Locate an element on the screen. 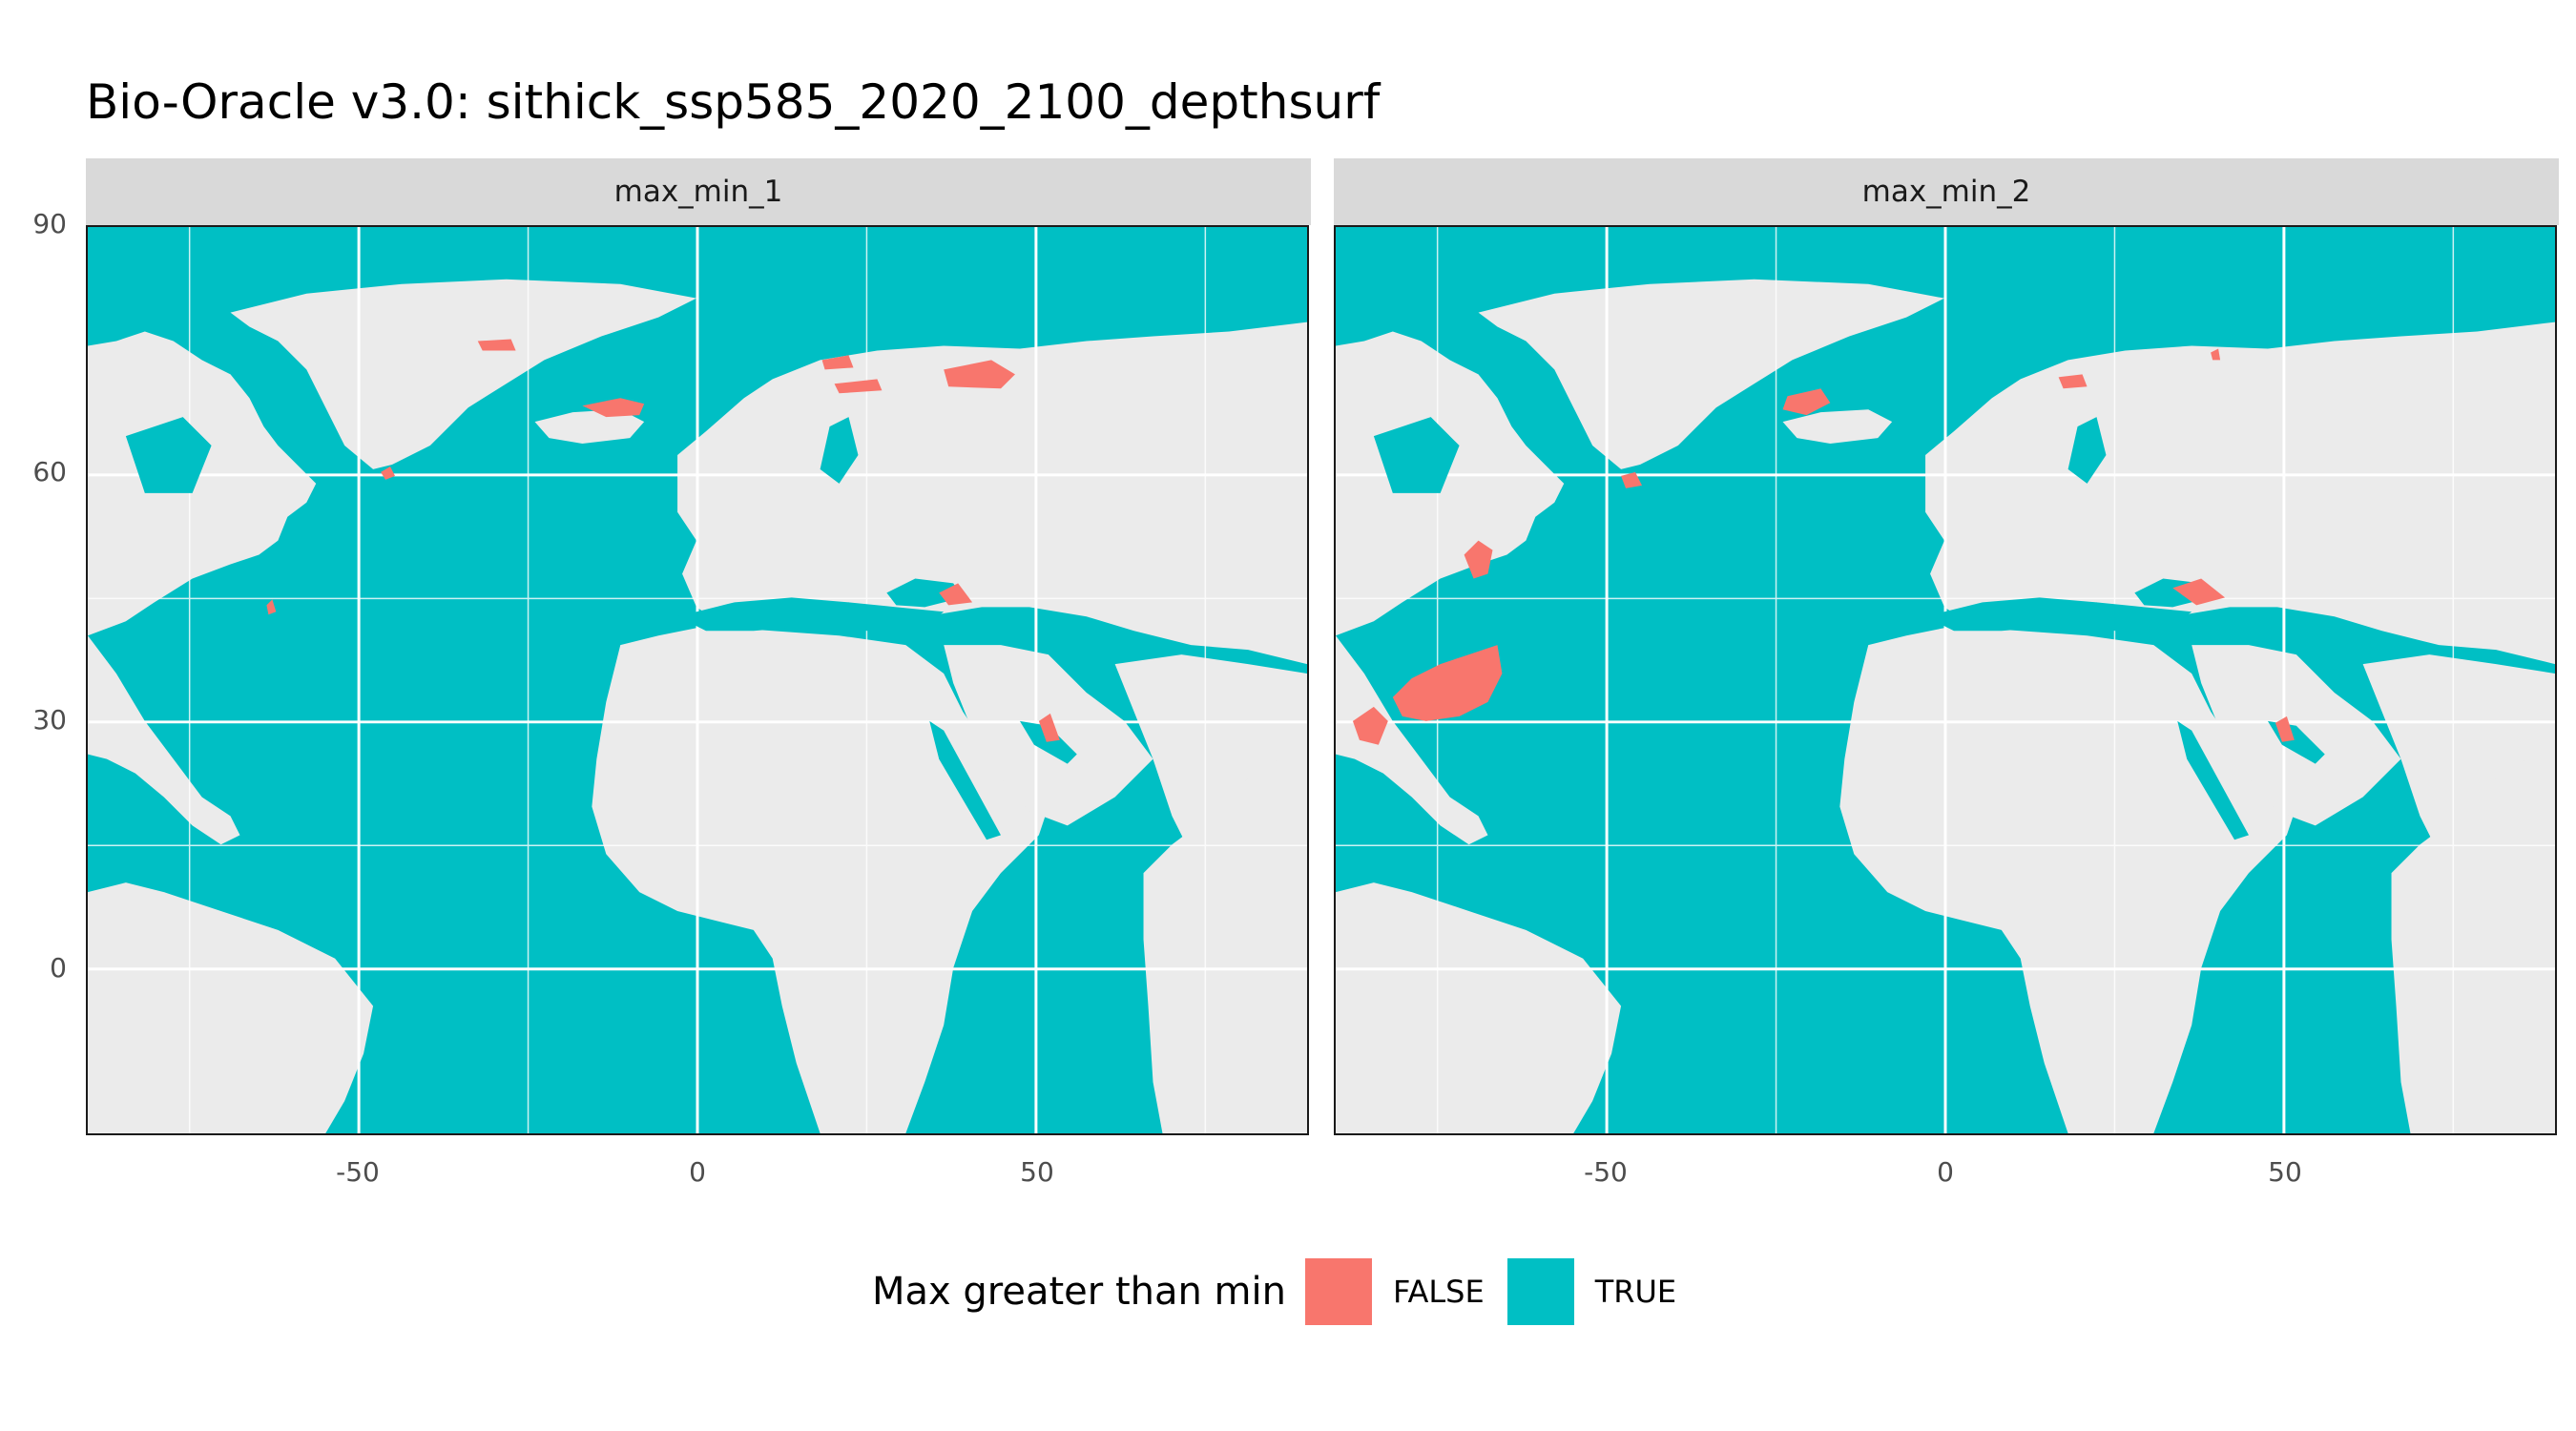 This screenshot has height=1431, width=2576. flag-us-northeast is located at coordinates (1478, 559).